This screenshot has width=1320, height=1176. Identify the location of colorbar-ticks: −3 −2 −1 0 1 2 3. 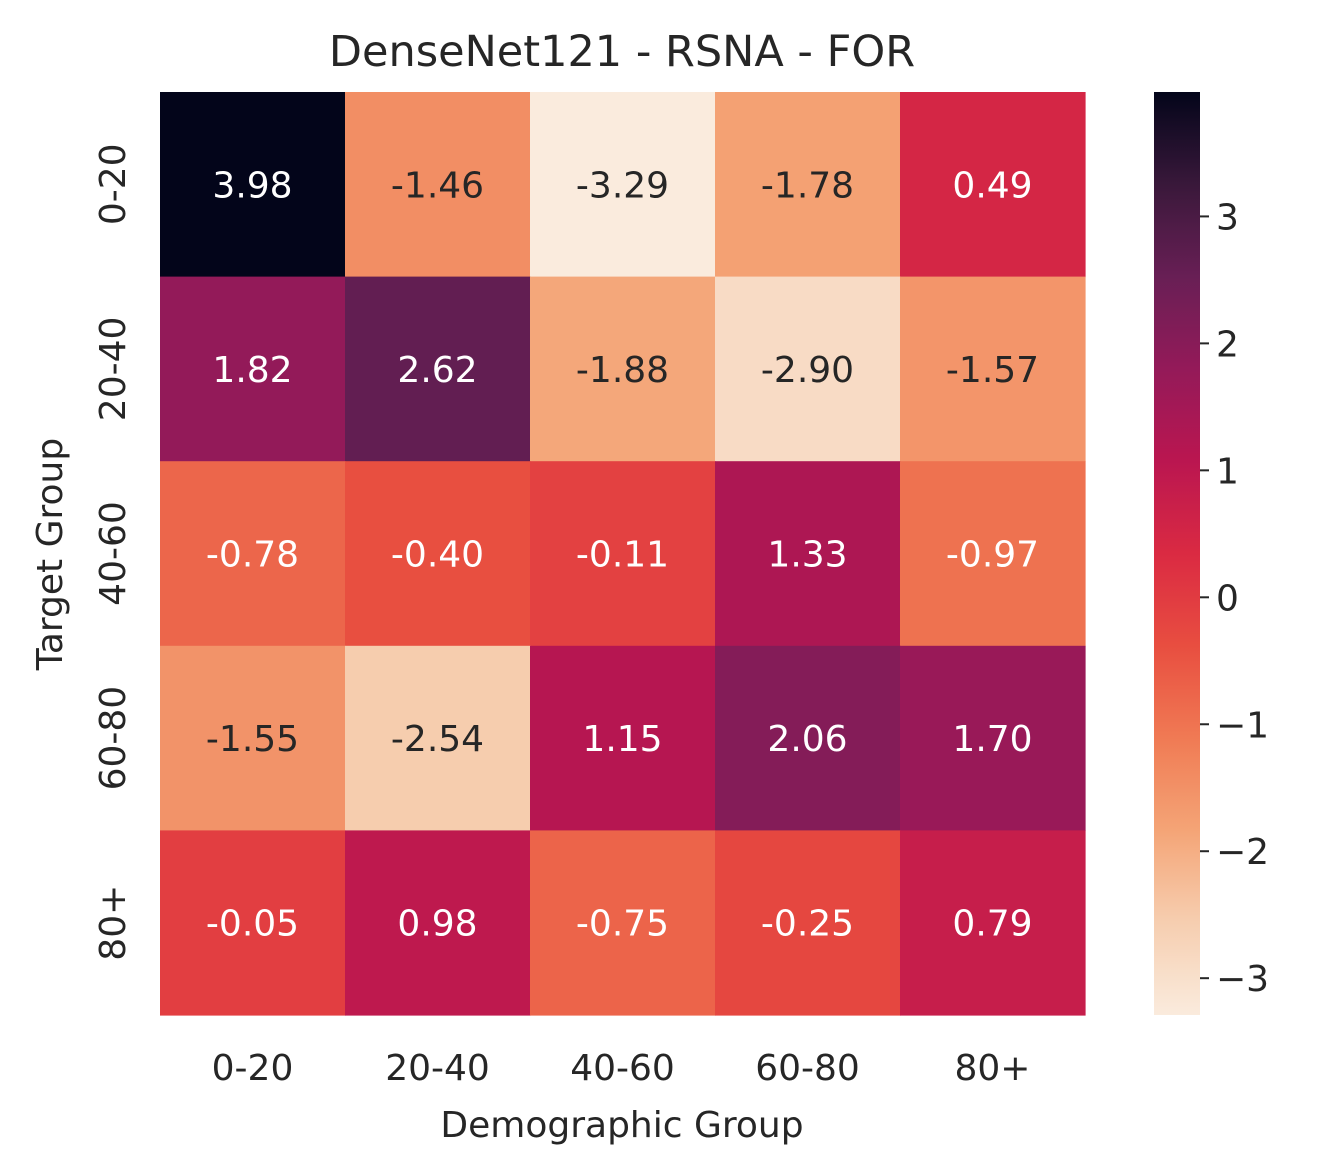
(1234, 598).